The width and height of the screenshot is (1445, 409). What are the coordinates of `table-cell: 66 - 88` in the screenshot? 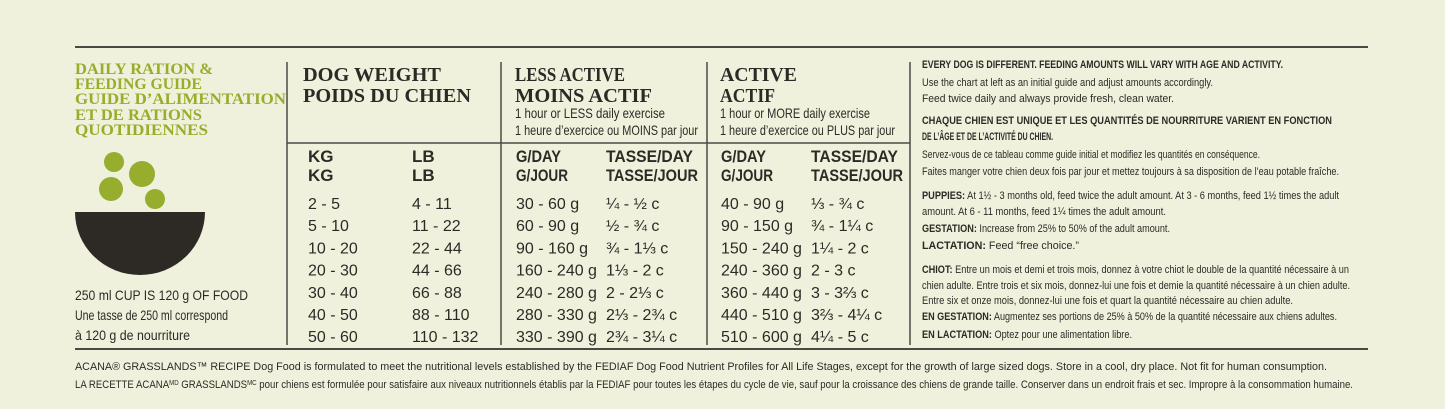 It's located at (437, 293).